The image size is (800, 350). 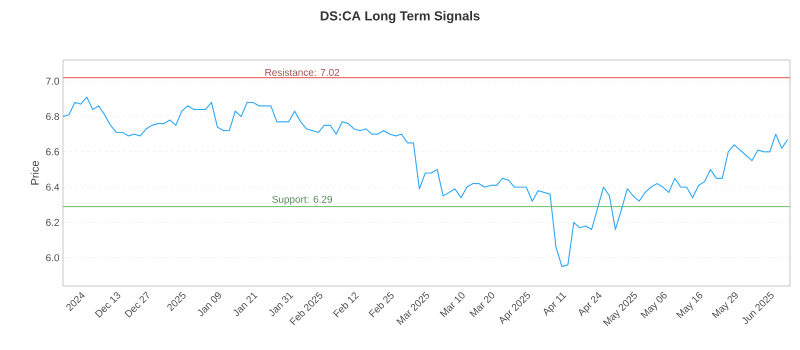 What do you see at coordinates (53, 81) in the screenshot?
I see `y-tick-label: 7.0` at bounding box center [53, 81].